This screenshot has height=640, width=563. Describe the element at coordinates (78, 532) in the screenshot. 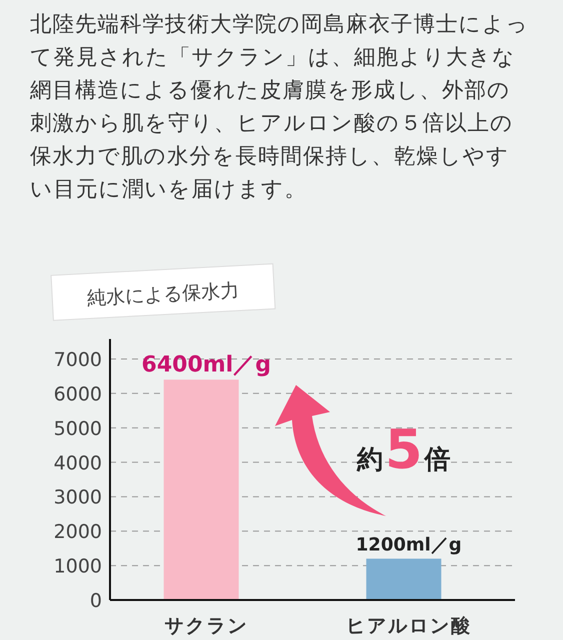

I see `y-tick-label: 2000` at that location.